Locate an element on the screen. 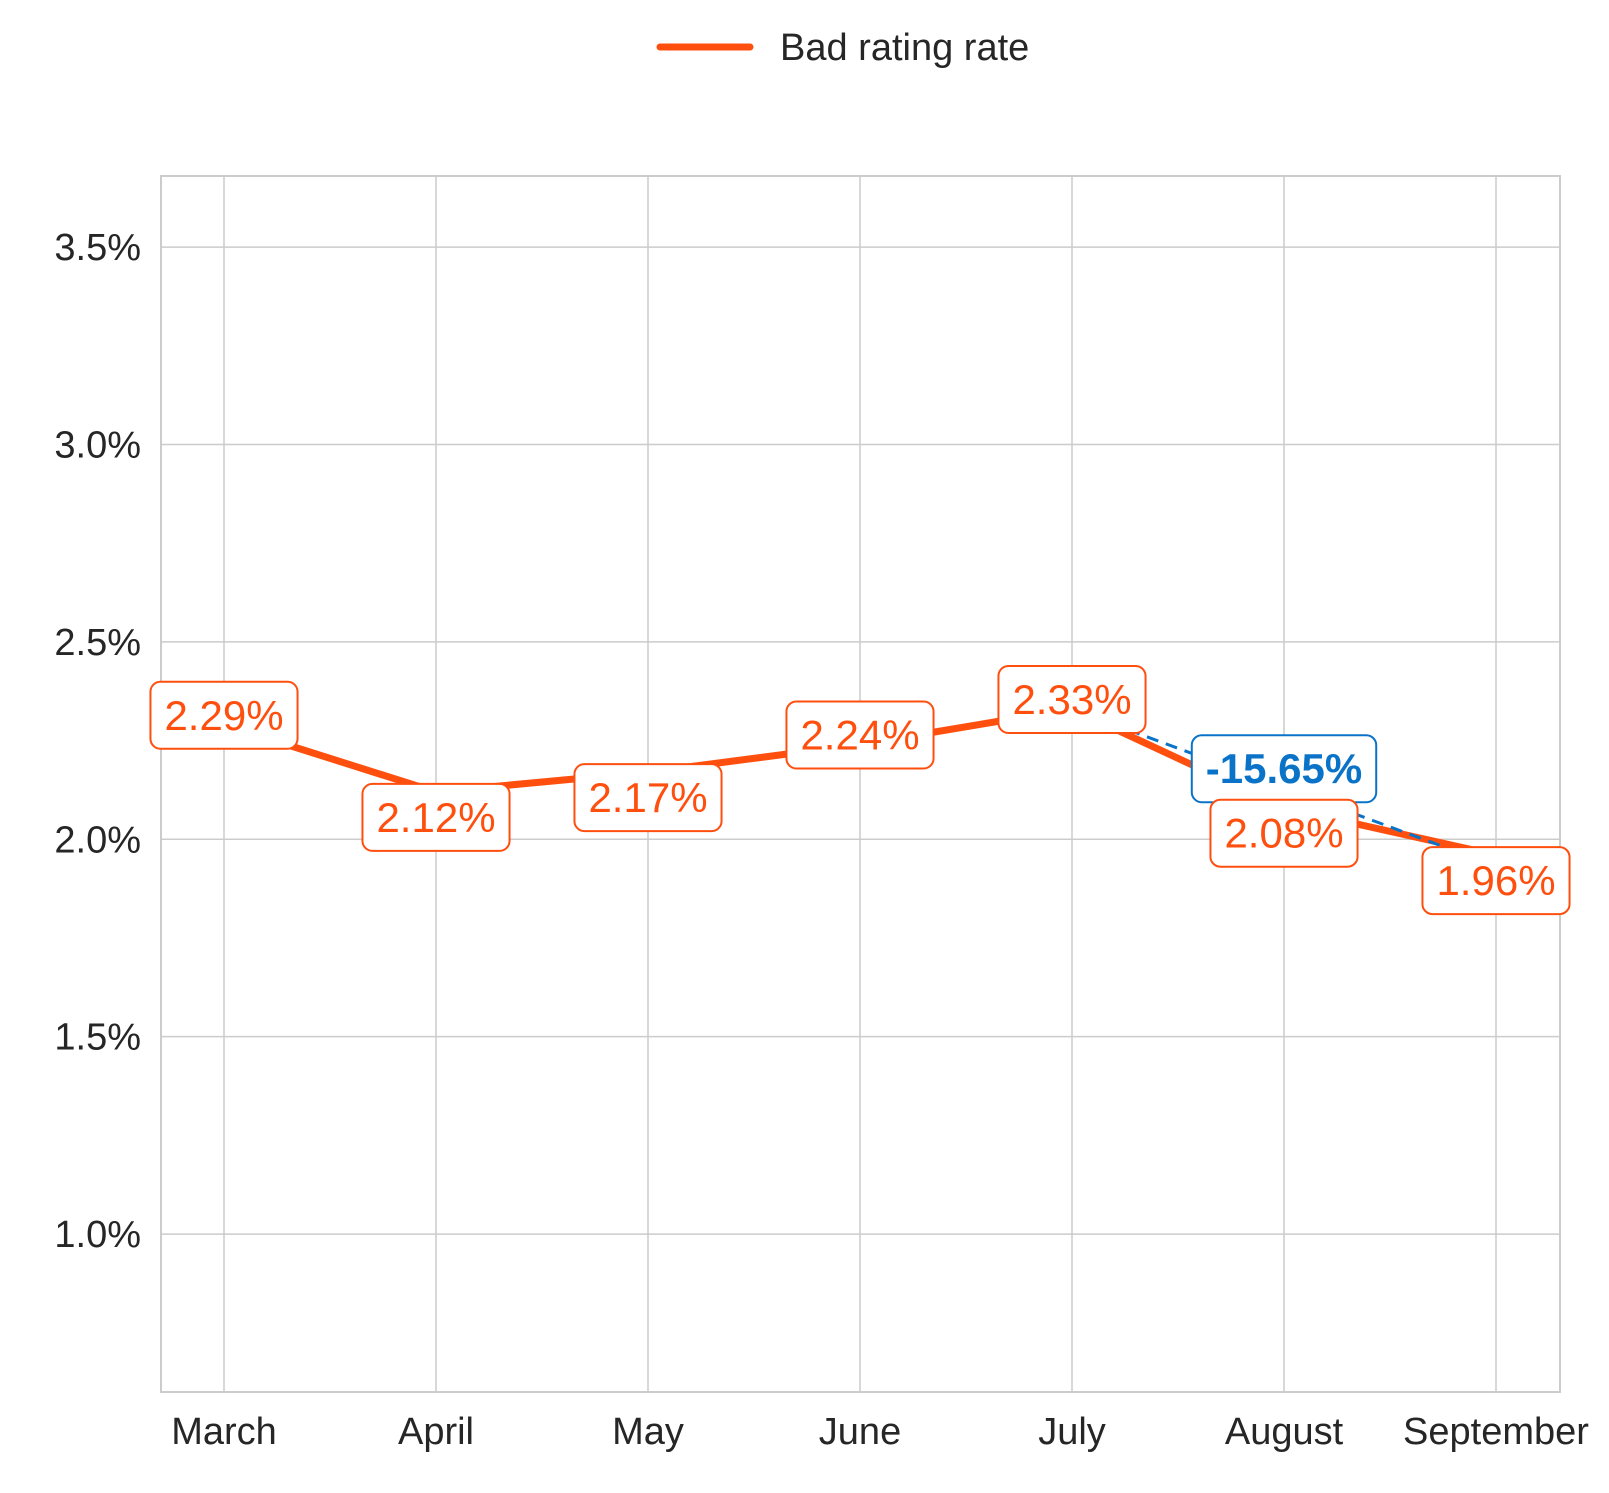 This screenshot has width=1609, height=1493. change-annotation: -15.65% is located at coordinates (1269, 782).